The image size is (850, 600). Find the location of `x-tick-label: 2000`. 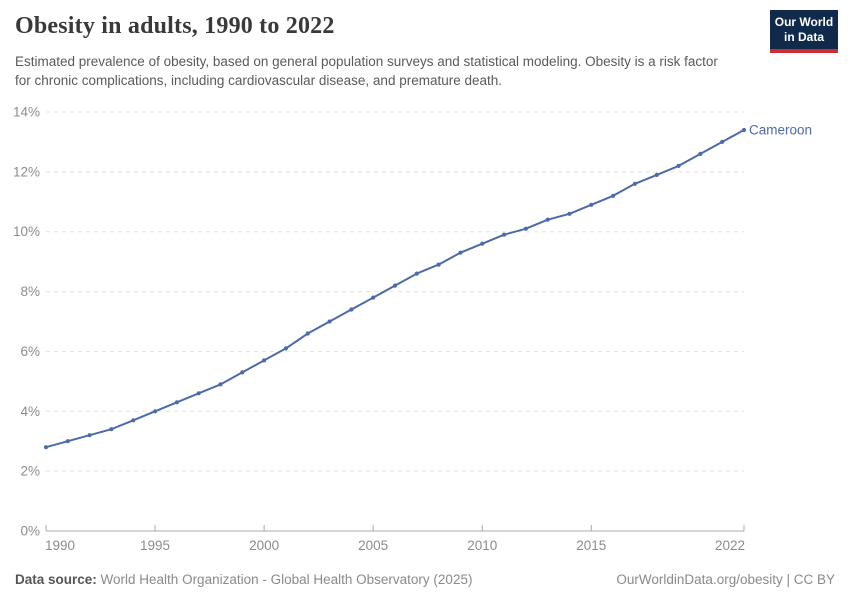

x-tick-label: 2000 is located at coordinates (264, 545).